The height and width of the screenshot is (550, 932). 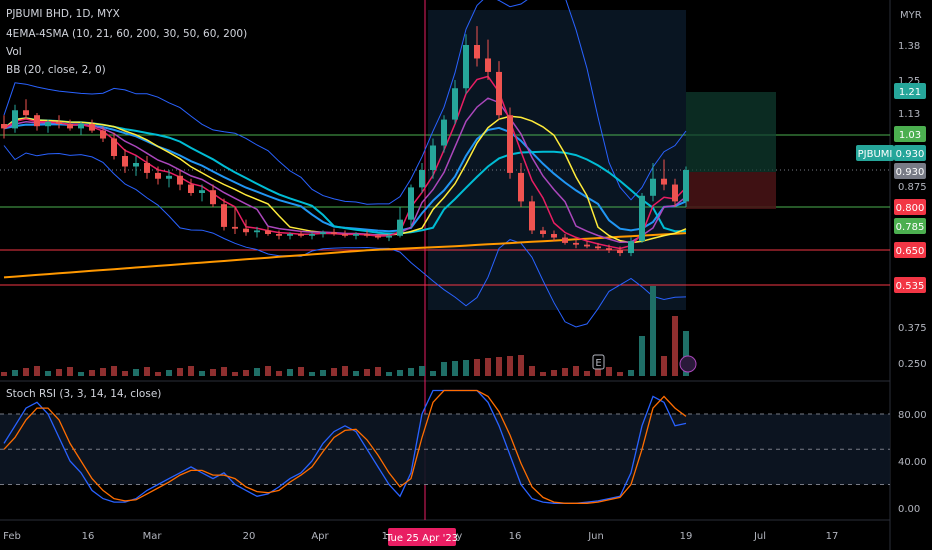 I want to click on time-tick-label: Mar, so click(x=153, y=536).